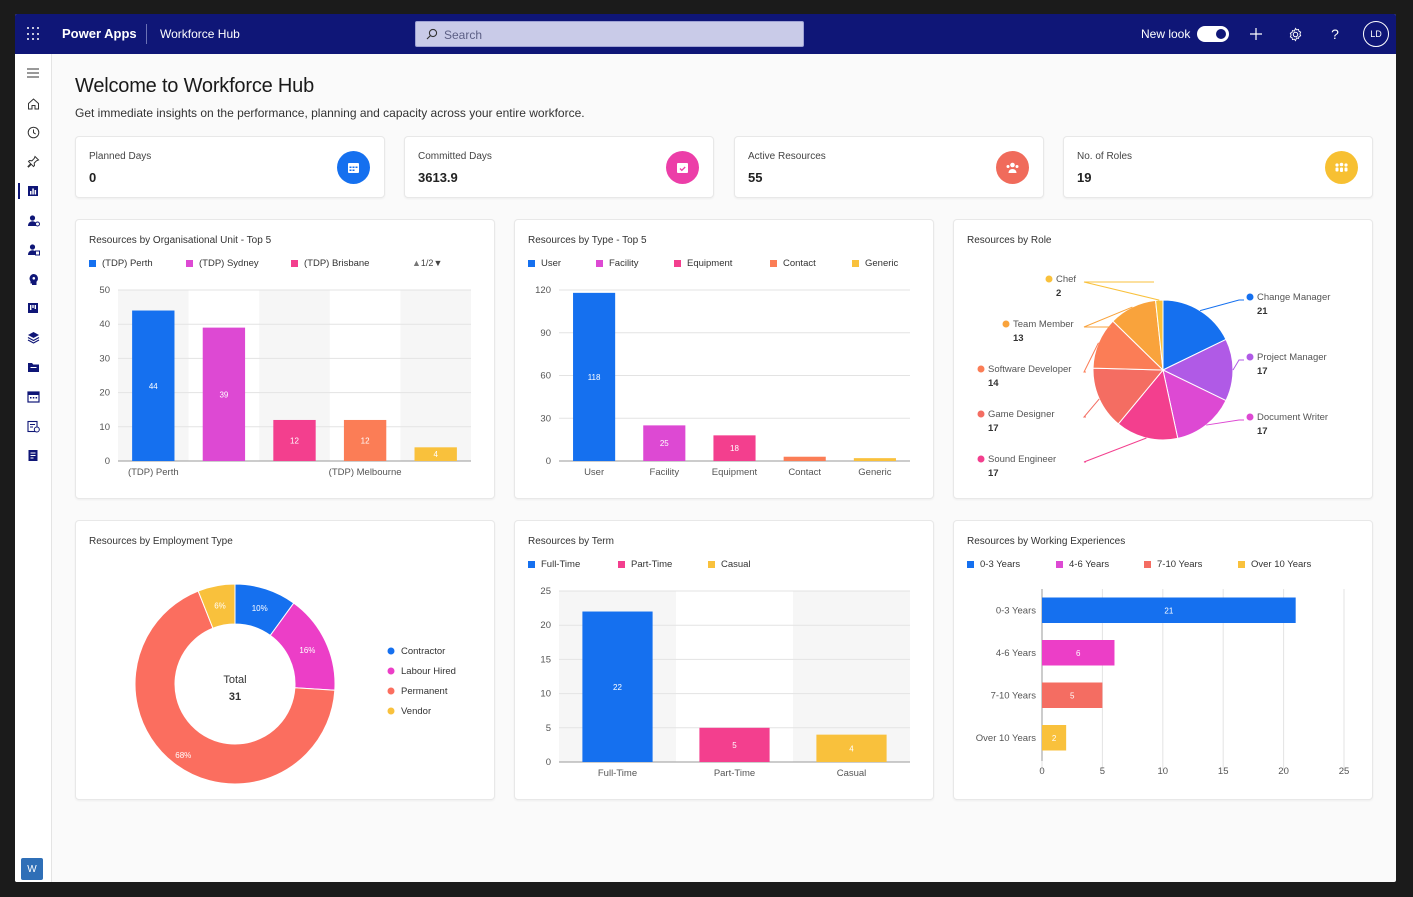  I want to click on kpi-label: Active Resources, so click(787, 156).